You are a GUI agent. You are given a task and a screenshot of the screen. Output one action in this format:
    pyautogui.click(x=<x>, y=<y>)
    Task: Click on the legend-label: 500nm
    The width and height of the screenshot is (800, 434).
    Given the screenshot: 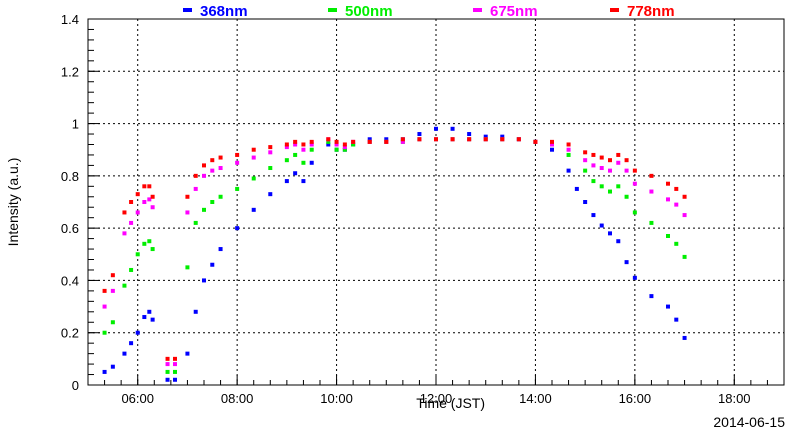 What is the action you would take?
    pyautogui.click(x=369, y=11)
    